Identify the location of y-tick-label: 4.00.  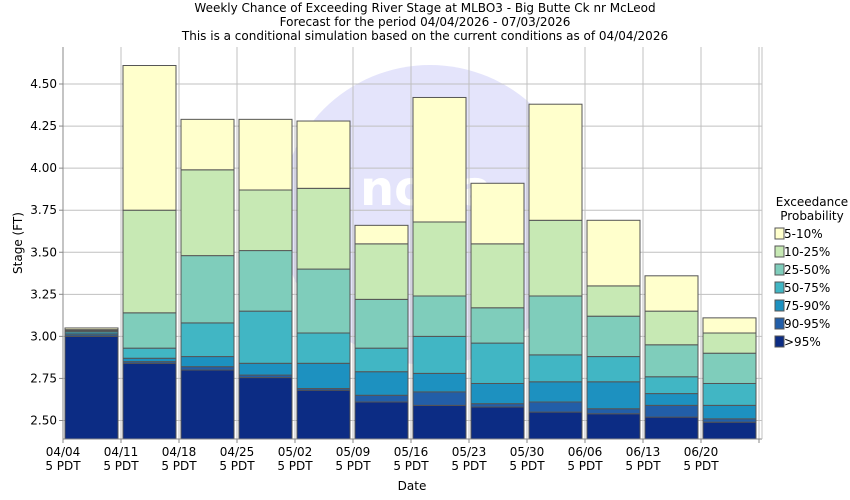
(43, 168).